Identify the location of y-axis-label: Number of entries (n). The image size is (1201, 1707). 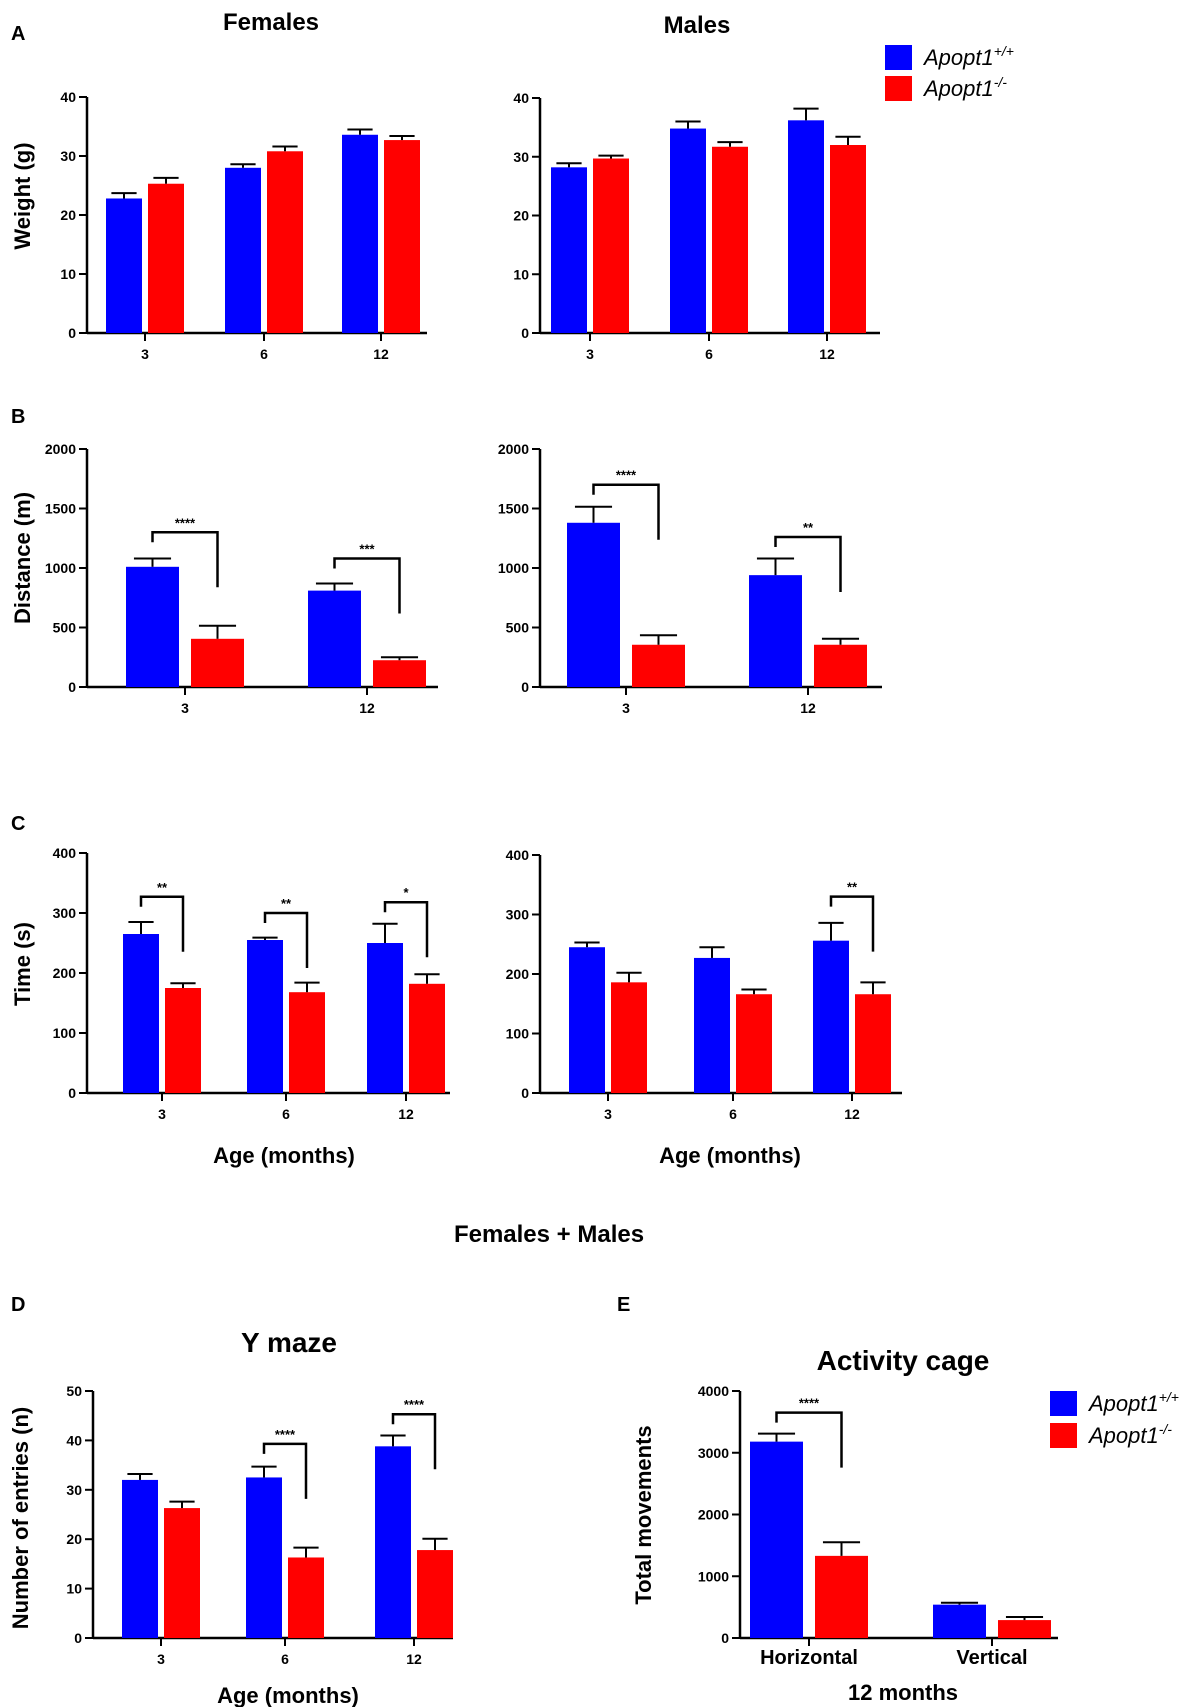
(20, 1518).